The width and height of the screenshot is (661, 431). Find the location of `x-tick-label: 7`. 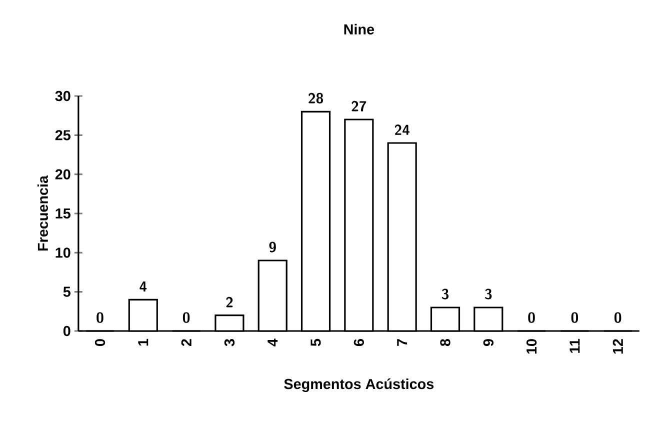

x-tick-label: 7 is located at coordinates (402, 342).